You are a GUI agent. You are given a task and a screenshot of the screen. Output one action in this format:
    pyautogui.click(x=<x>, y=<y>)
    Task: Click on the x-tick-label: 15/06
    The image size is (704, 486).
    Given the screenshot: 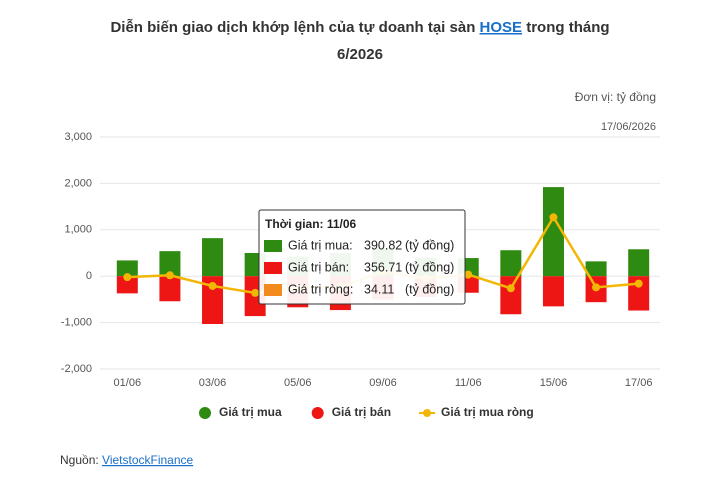 What is the action you would take?
    pyautogui.click(x=554, y=383)
    